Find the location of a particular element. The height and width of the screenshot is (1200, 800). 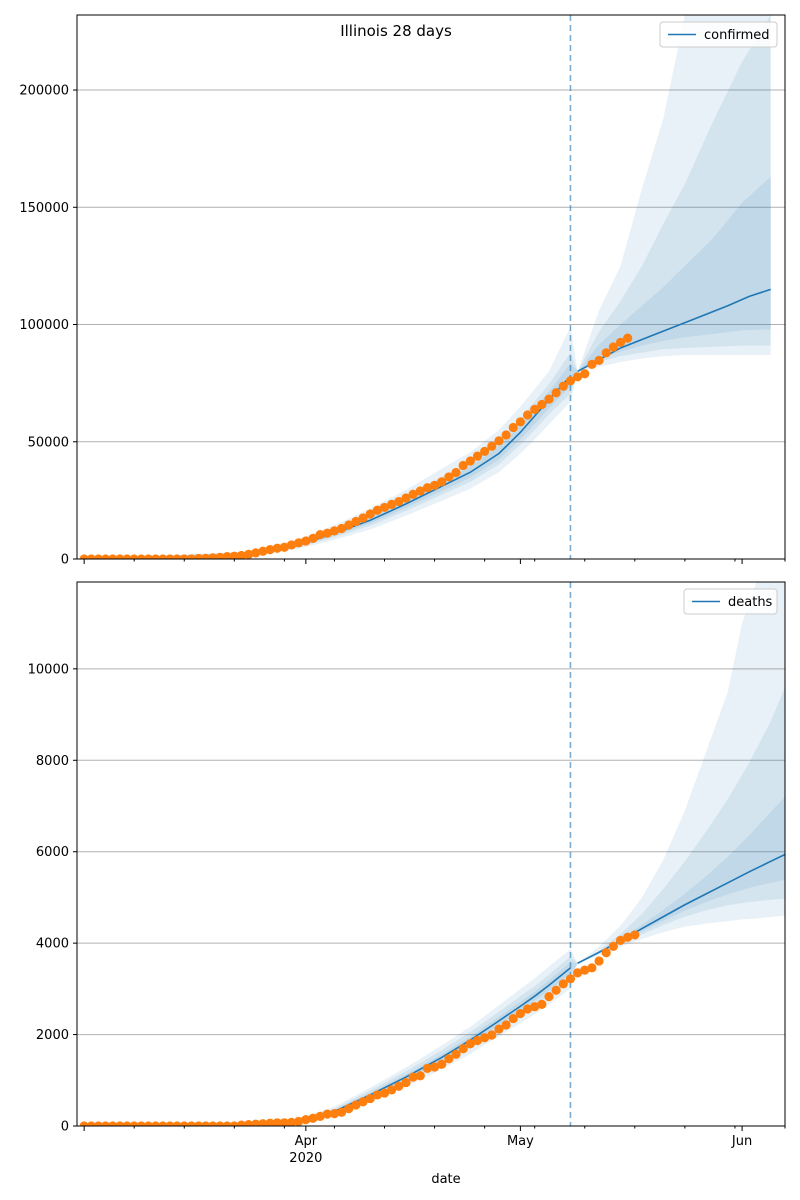

y-tick-label: 0 is located at coordinates (65, 560).